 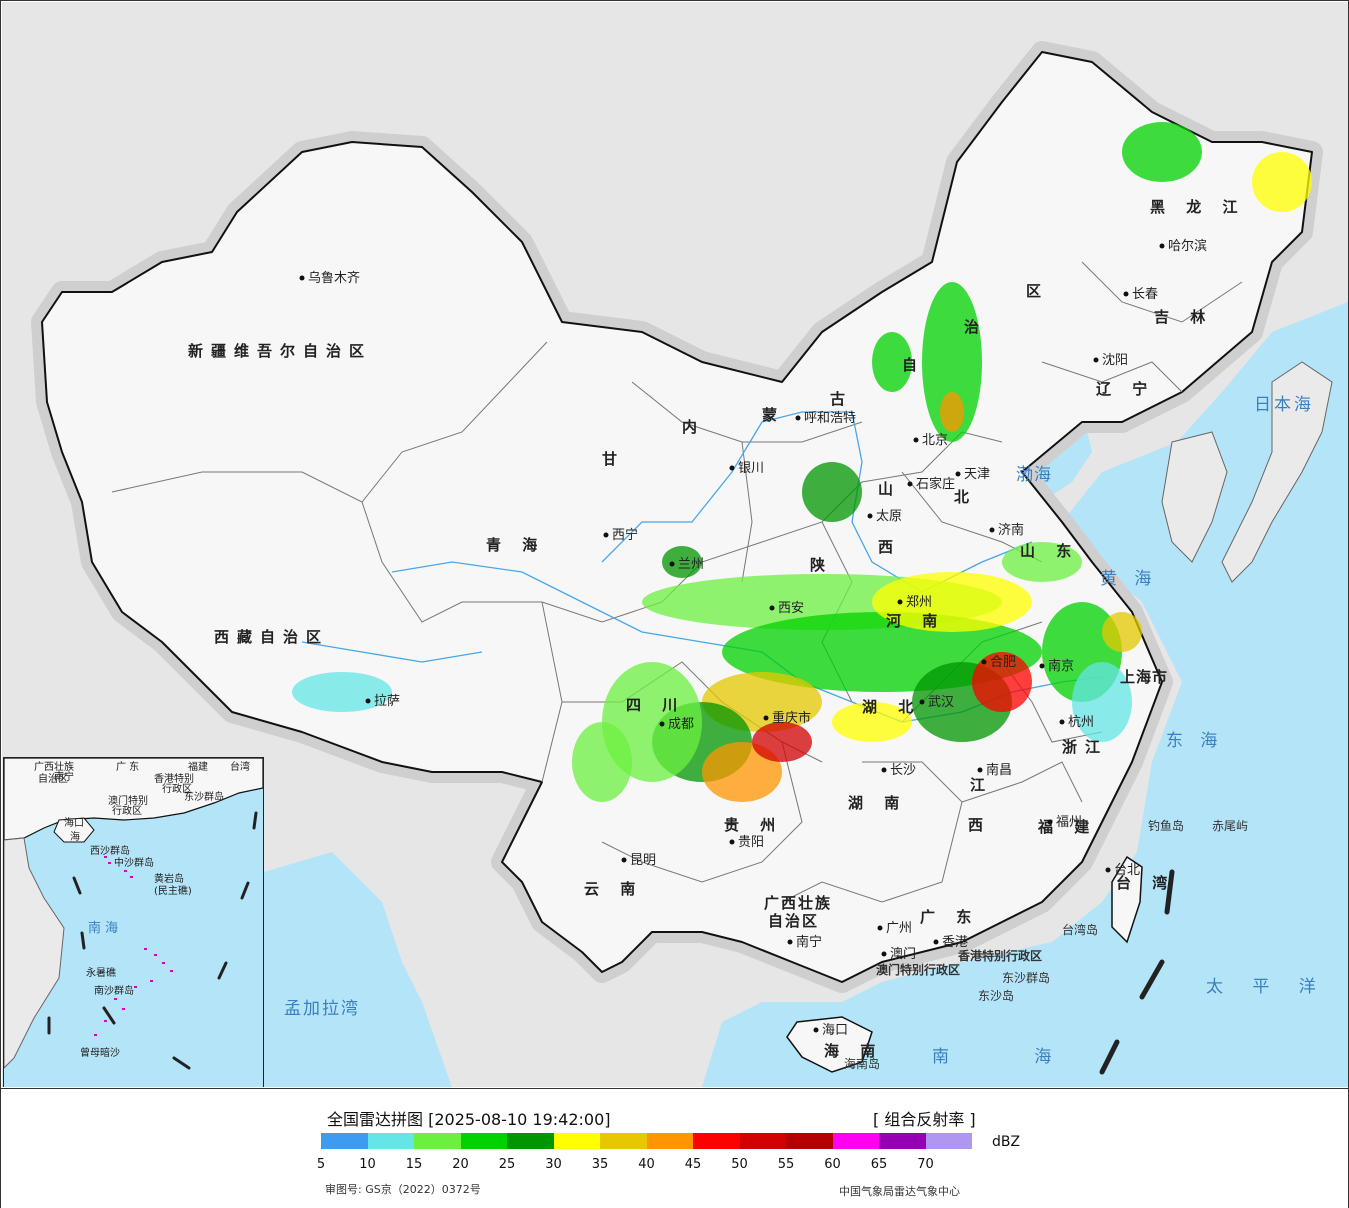 I want to click on label-dongsha: 东沙群岛, so click(x=1026, y=977).